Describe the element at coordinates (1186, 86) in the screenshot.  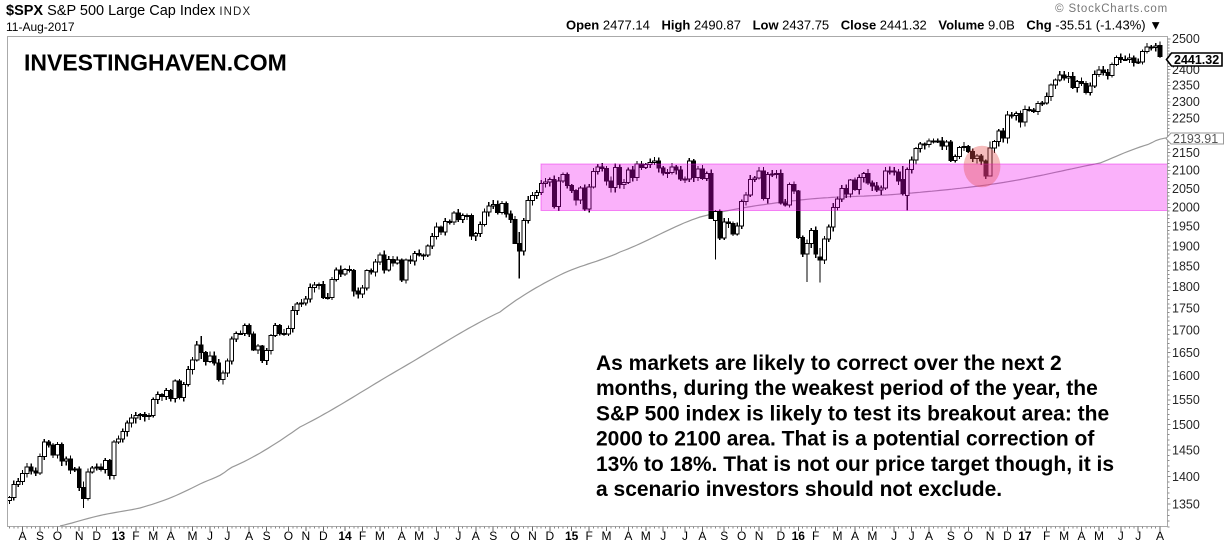
I see `svg-text: 2350` at that location.